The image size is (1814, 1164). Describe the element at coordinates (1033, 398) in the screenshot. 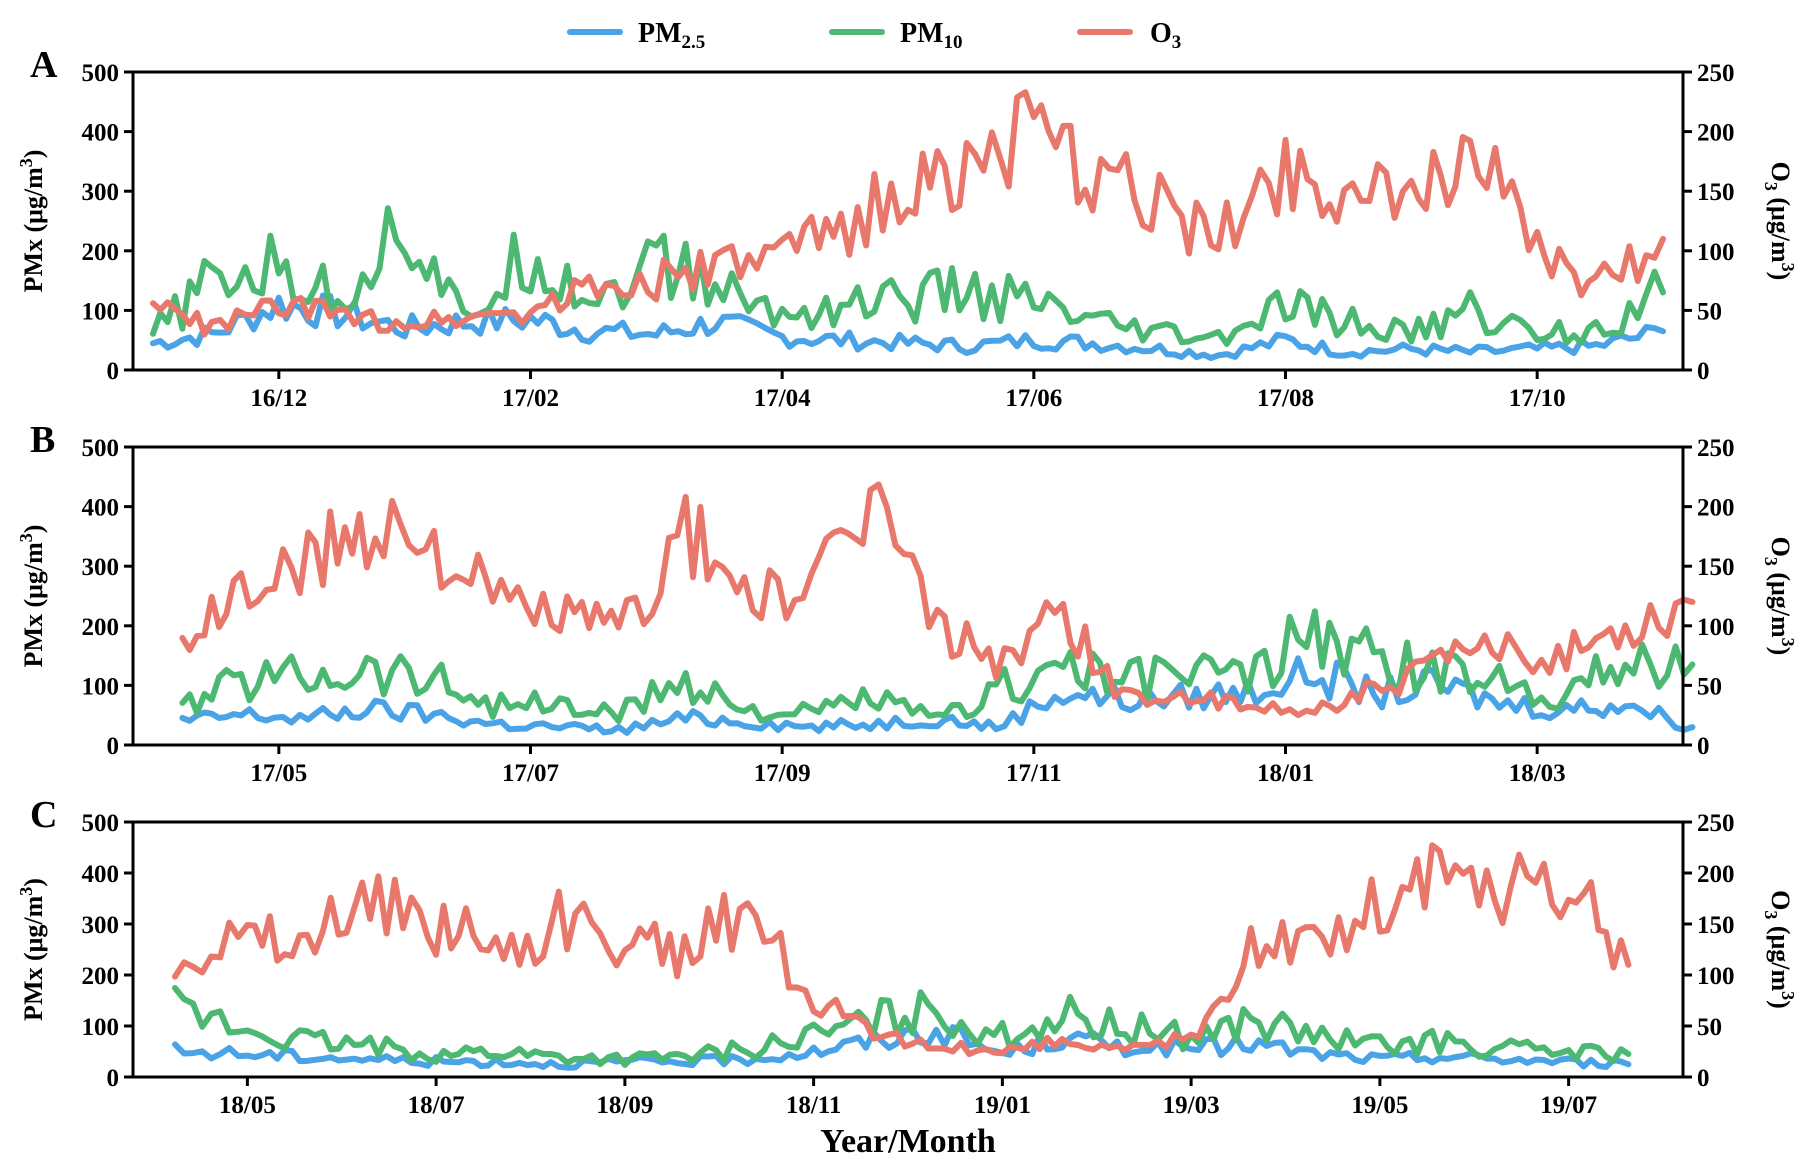

I see `x-tick-label: 17/06` at that location.